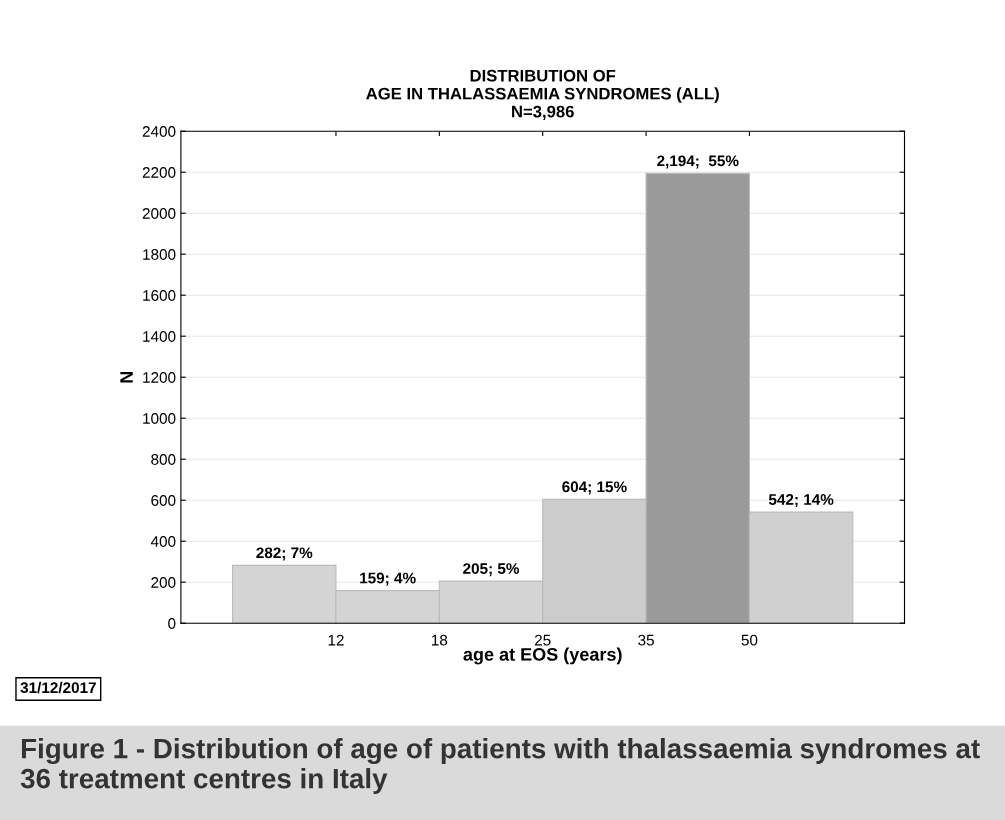 The width and height of the screenshot is (1005, 820). I want to click on y-tick-label: 1200, so click(159, 377).